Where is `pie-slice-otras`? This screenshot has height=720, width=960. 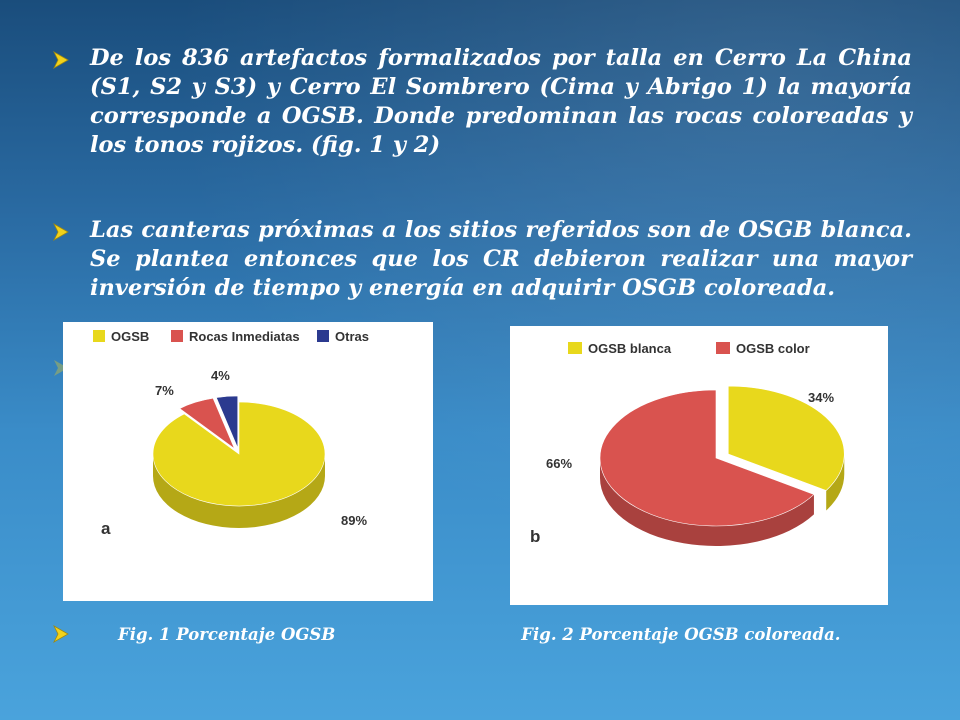
pie-slice-otras is located at coordinates (227, 422).